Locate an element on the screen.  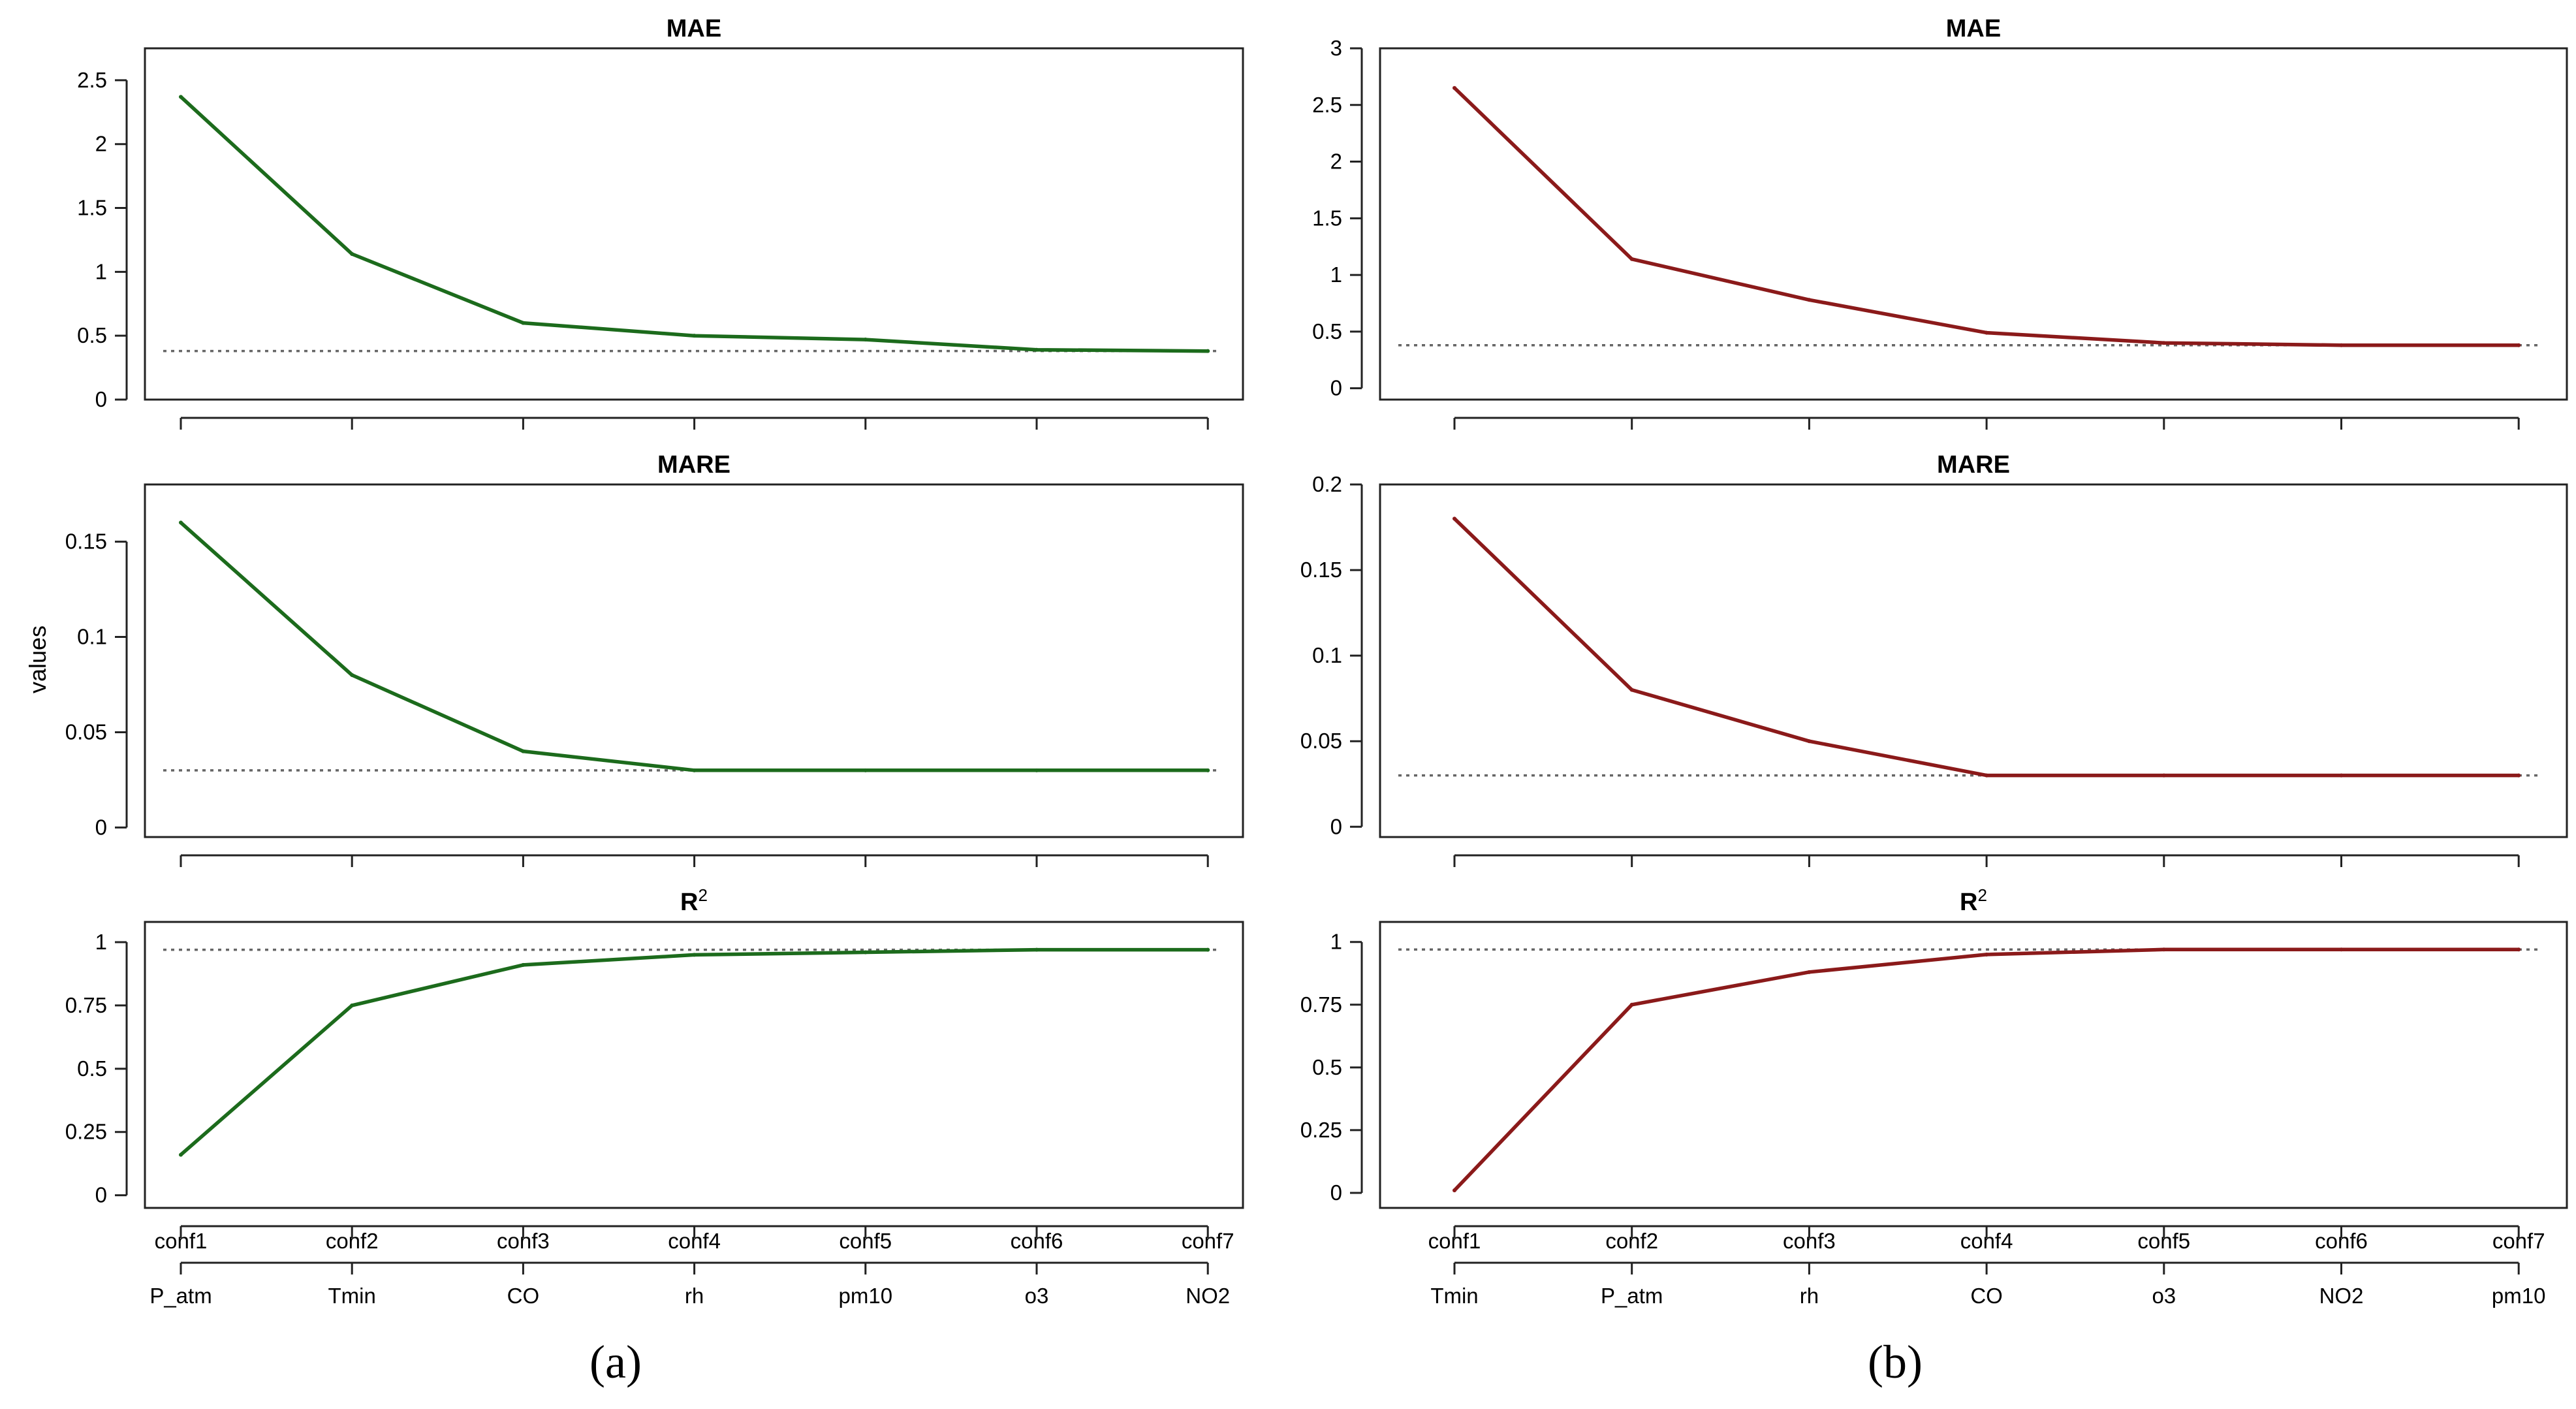
y-tick-label: 0.2 is located at coordinates (1327, 484).